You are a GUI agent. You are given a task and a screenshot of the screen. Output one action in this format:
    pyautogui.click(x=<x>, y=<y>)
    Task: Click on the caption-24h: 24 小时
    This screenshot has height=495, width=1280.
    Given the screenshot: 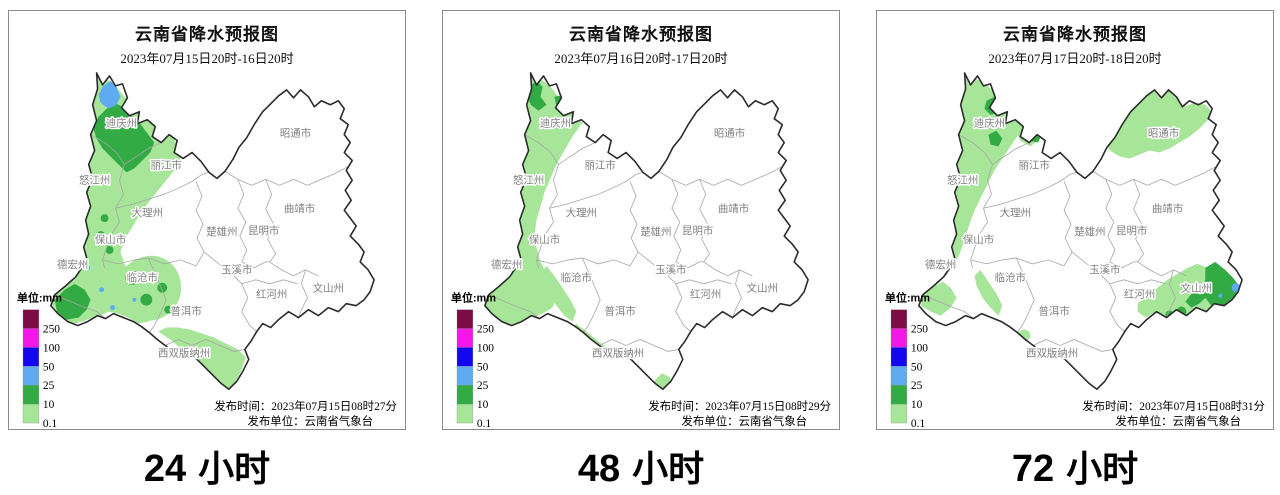 What is the action you would take?
    pyautogui.click(x=207, y=466)
    